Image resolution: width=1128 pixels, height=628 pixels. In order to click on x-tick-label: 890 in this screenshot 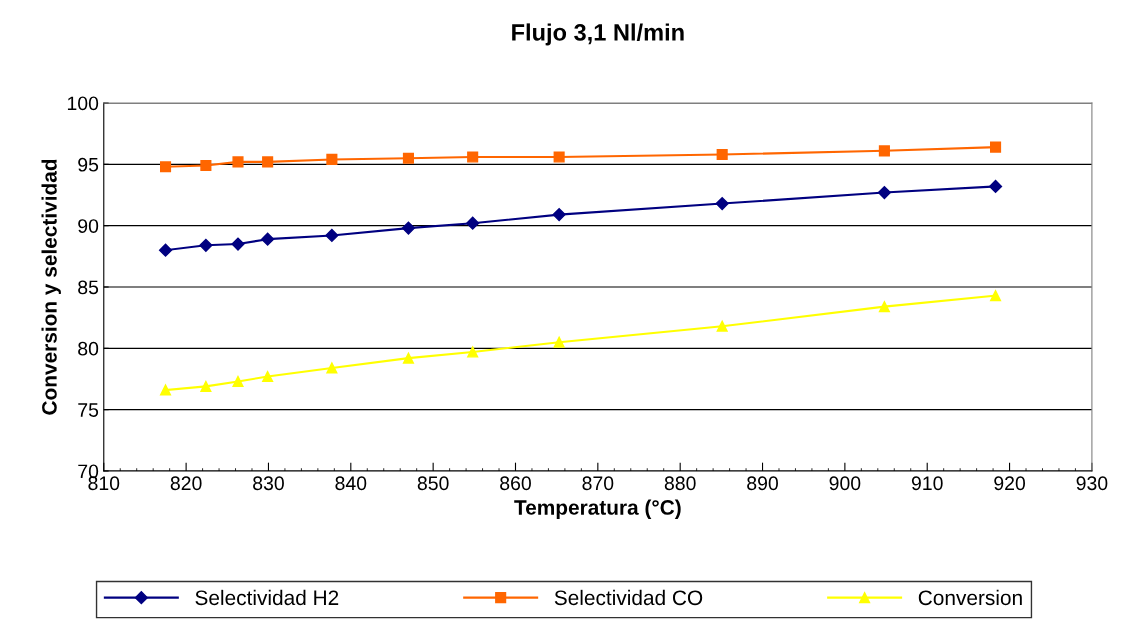, I will do `click(762, 483)`.